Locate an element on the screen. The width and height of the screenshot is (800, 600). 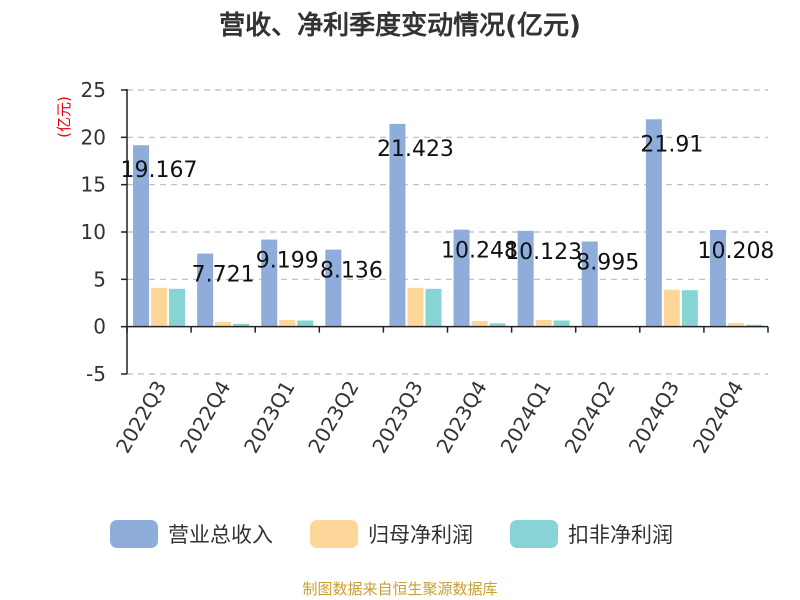
legend-item: 扣非净利润 is located at coordinates (591, 534).